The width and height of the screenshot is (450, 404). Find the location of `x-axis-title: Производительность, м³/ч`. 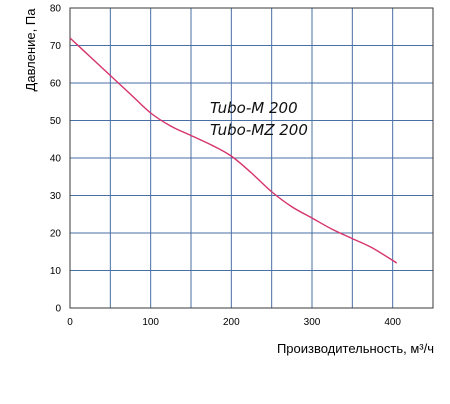

x-axis-title: Производительность, м³/ч is located at coordinates (355, 348).